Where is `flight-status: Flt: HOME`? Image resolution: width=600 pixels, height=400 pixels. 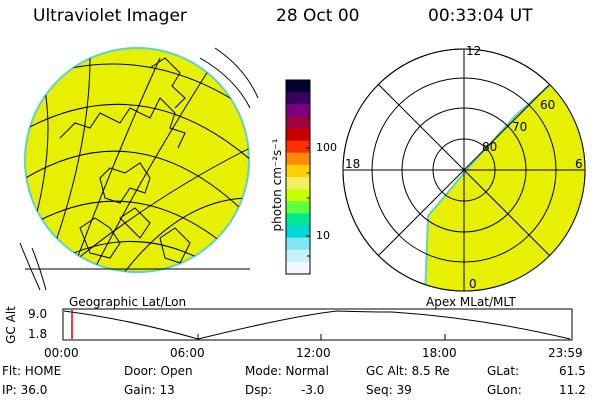
flight-status: Flt: HOME is located at coordinates (32, 371).